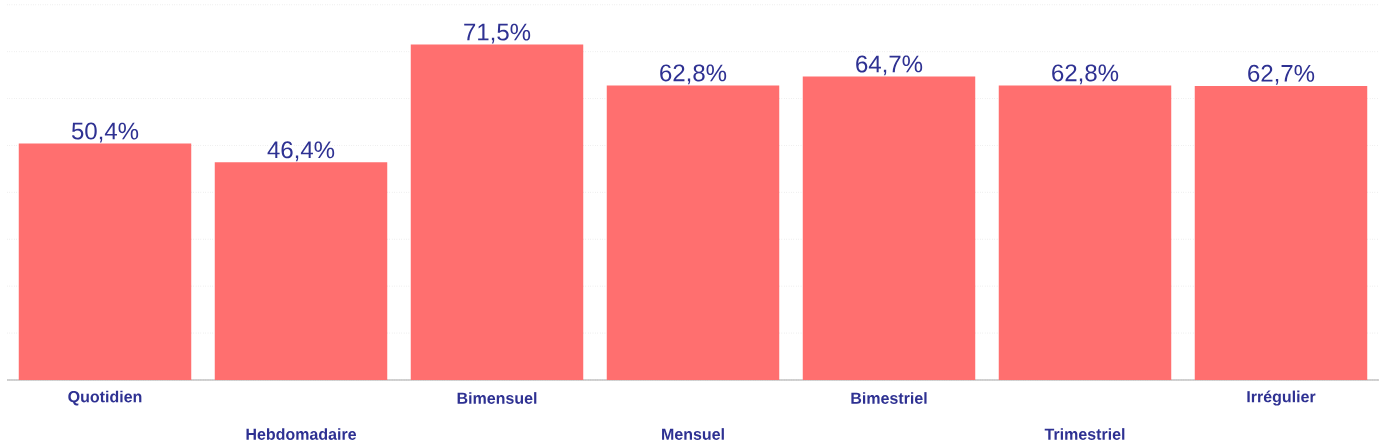 The width and height of the screenshot is (1386, 448). Describe the element at coordinates (693, 434) in the screenshot. I see `x-tick-label: Mensuel` at that location.